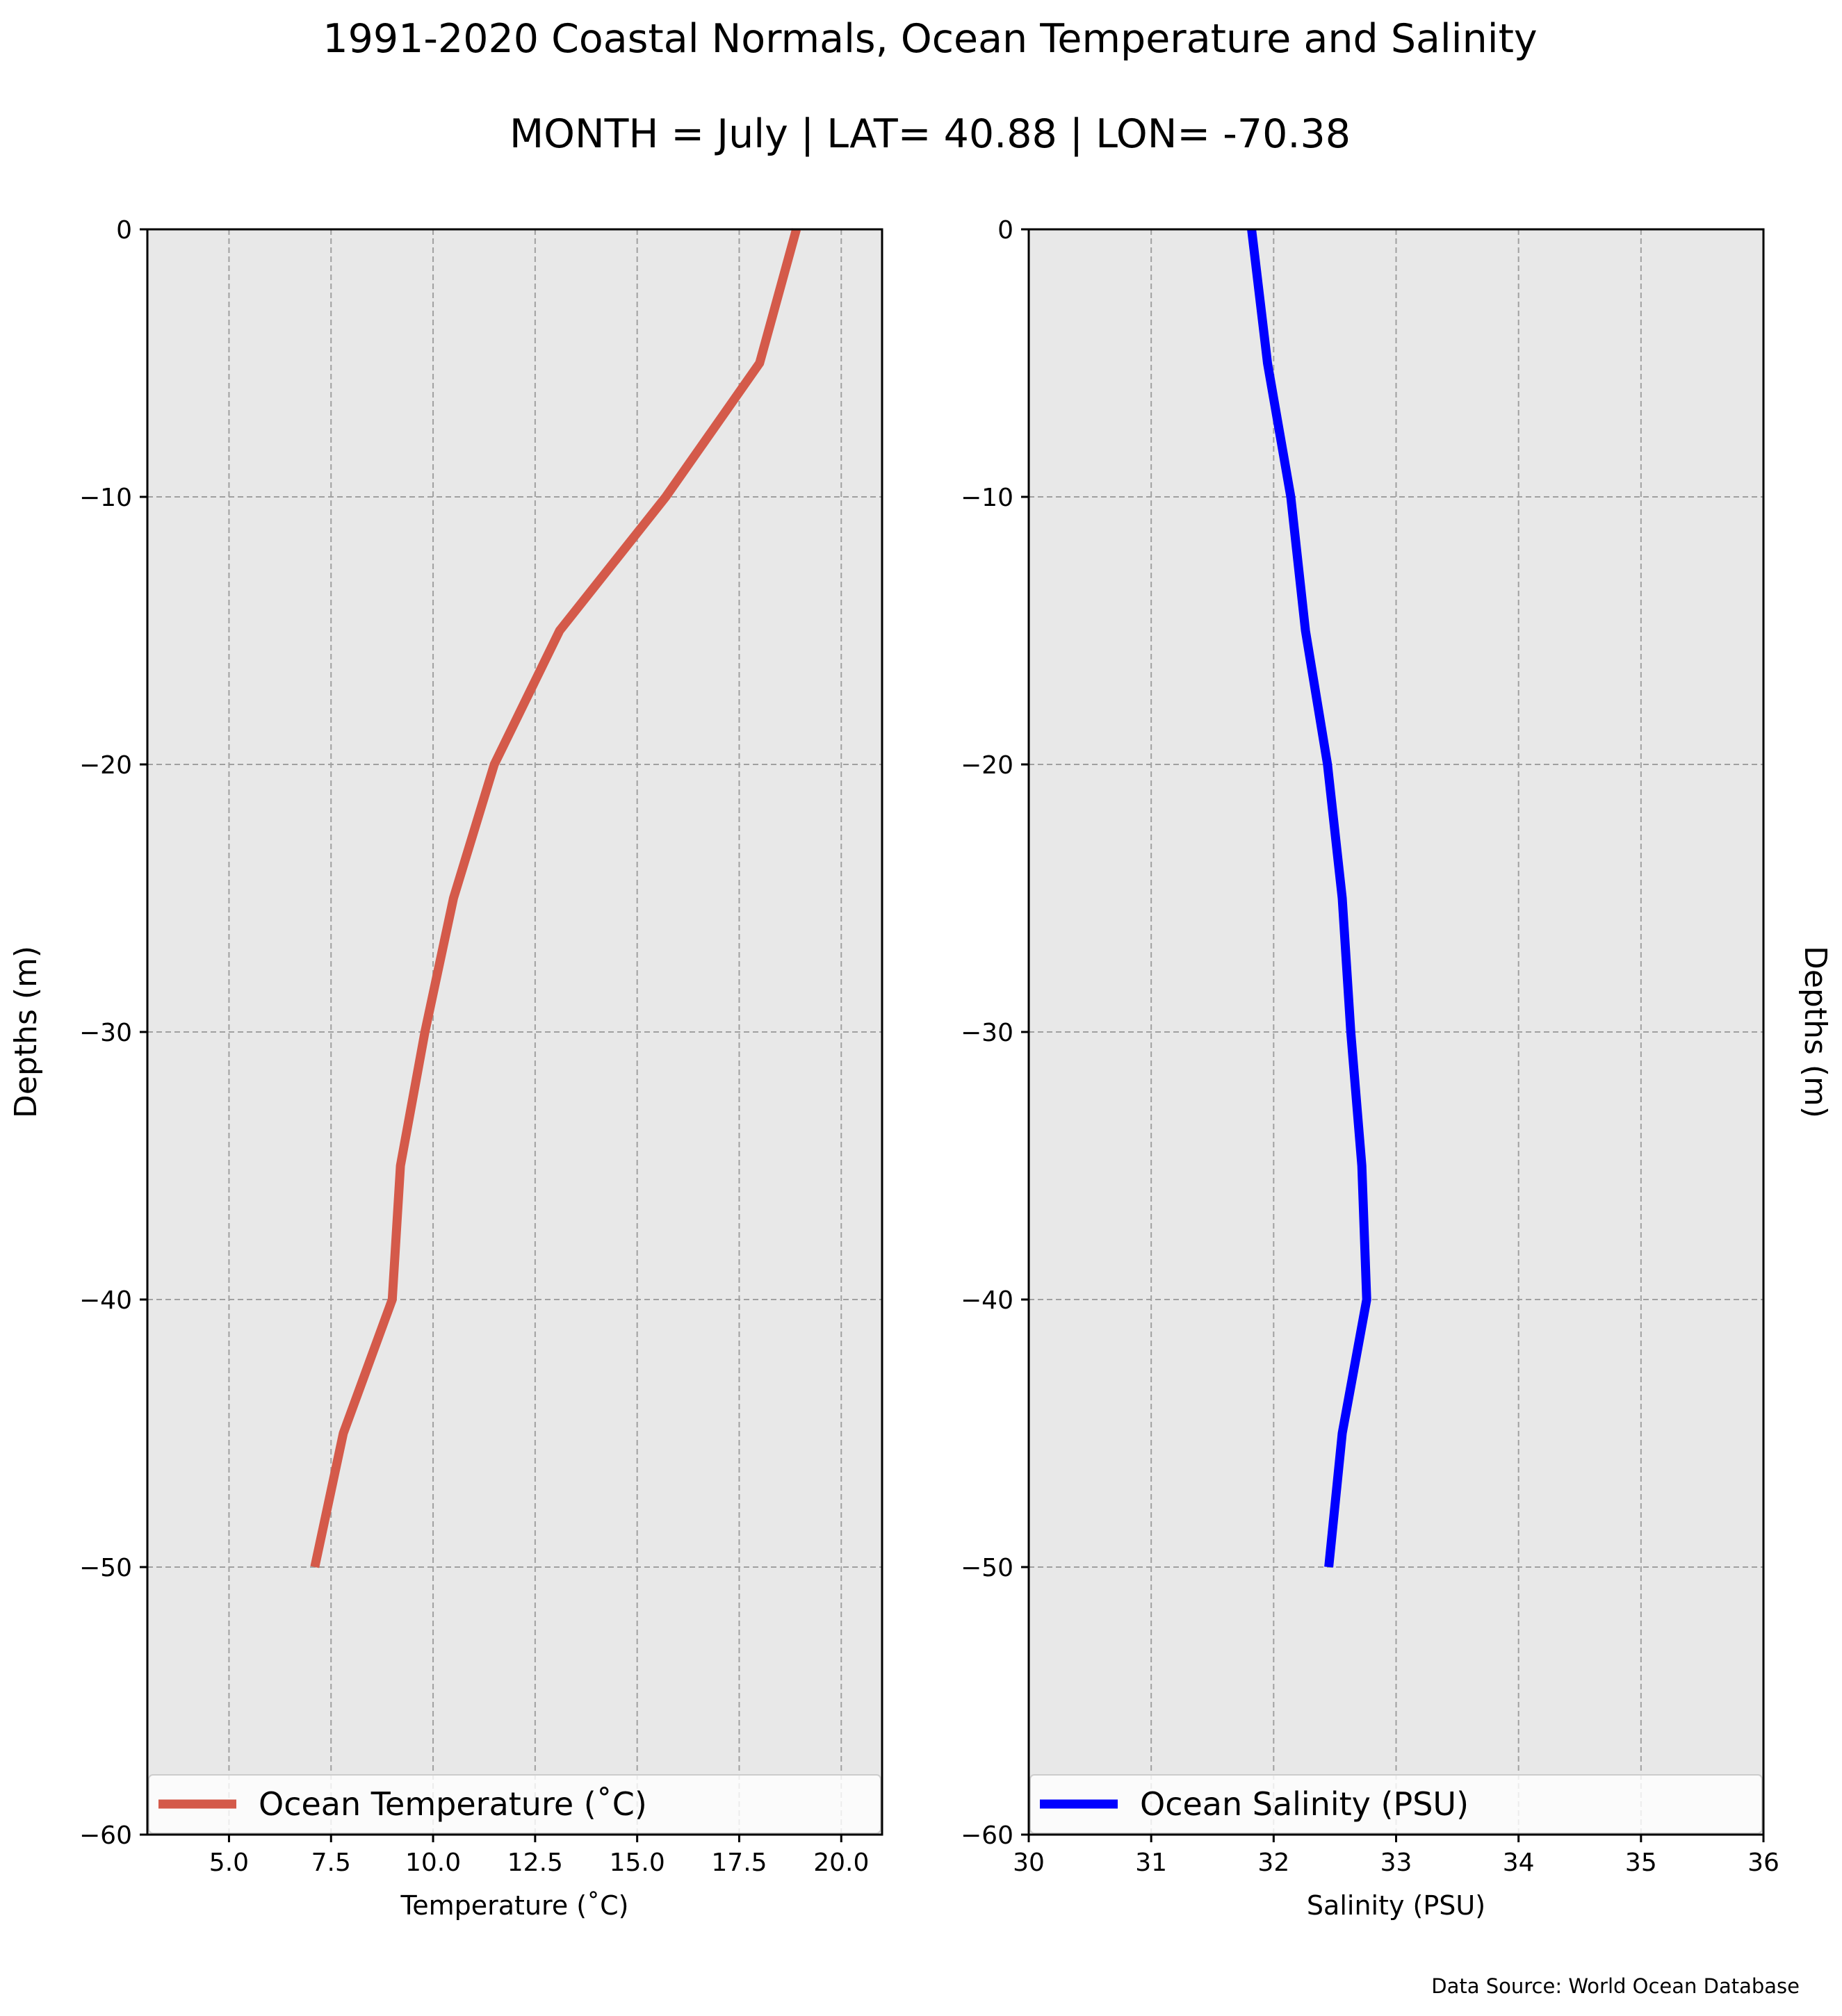  What do you see at coordinates (637, 1863) in the screenshot?
I see `temperature-xtick-label: 15.0` at bounding box center [637, 1863].